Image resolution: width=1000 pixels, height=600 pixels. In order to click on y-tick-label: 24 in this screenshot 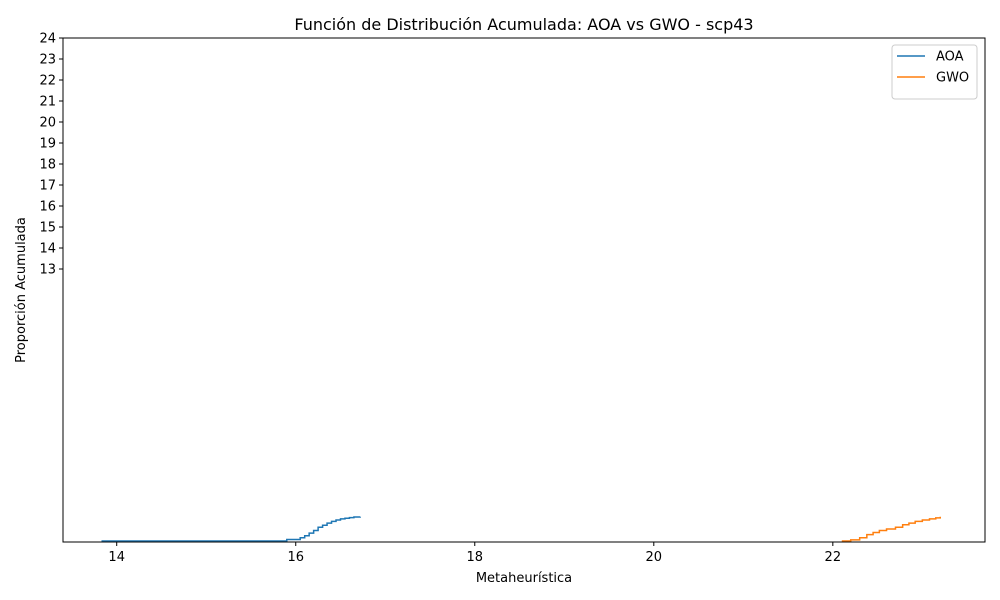, I will do `click(47, 39)`.